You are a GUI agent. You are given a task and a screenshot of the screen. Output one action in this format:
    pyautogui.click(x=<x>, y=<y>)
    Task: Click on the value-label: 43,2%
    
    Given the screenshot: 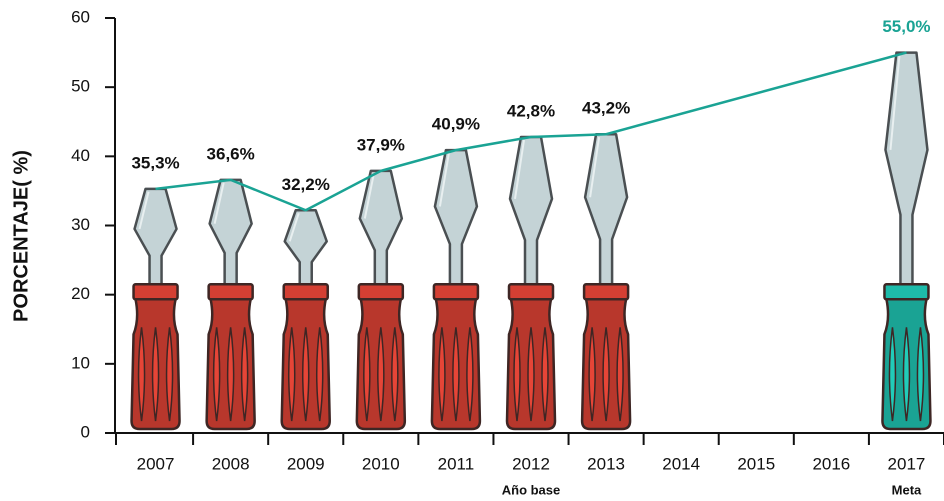 What is the action you would take?
    pyautogui.click(x=606, y=108)
    